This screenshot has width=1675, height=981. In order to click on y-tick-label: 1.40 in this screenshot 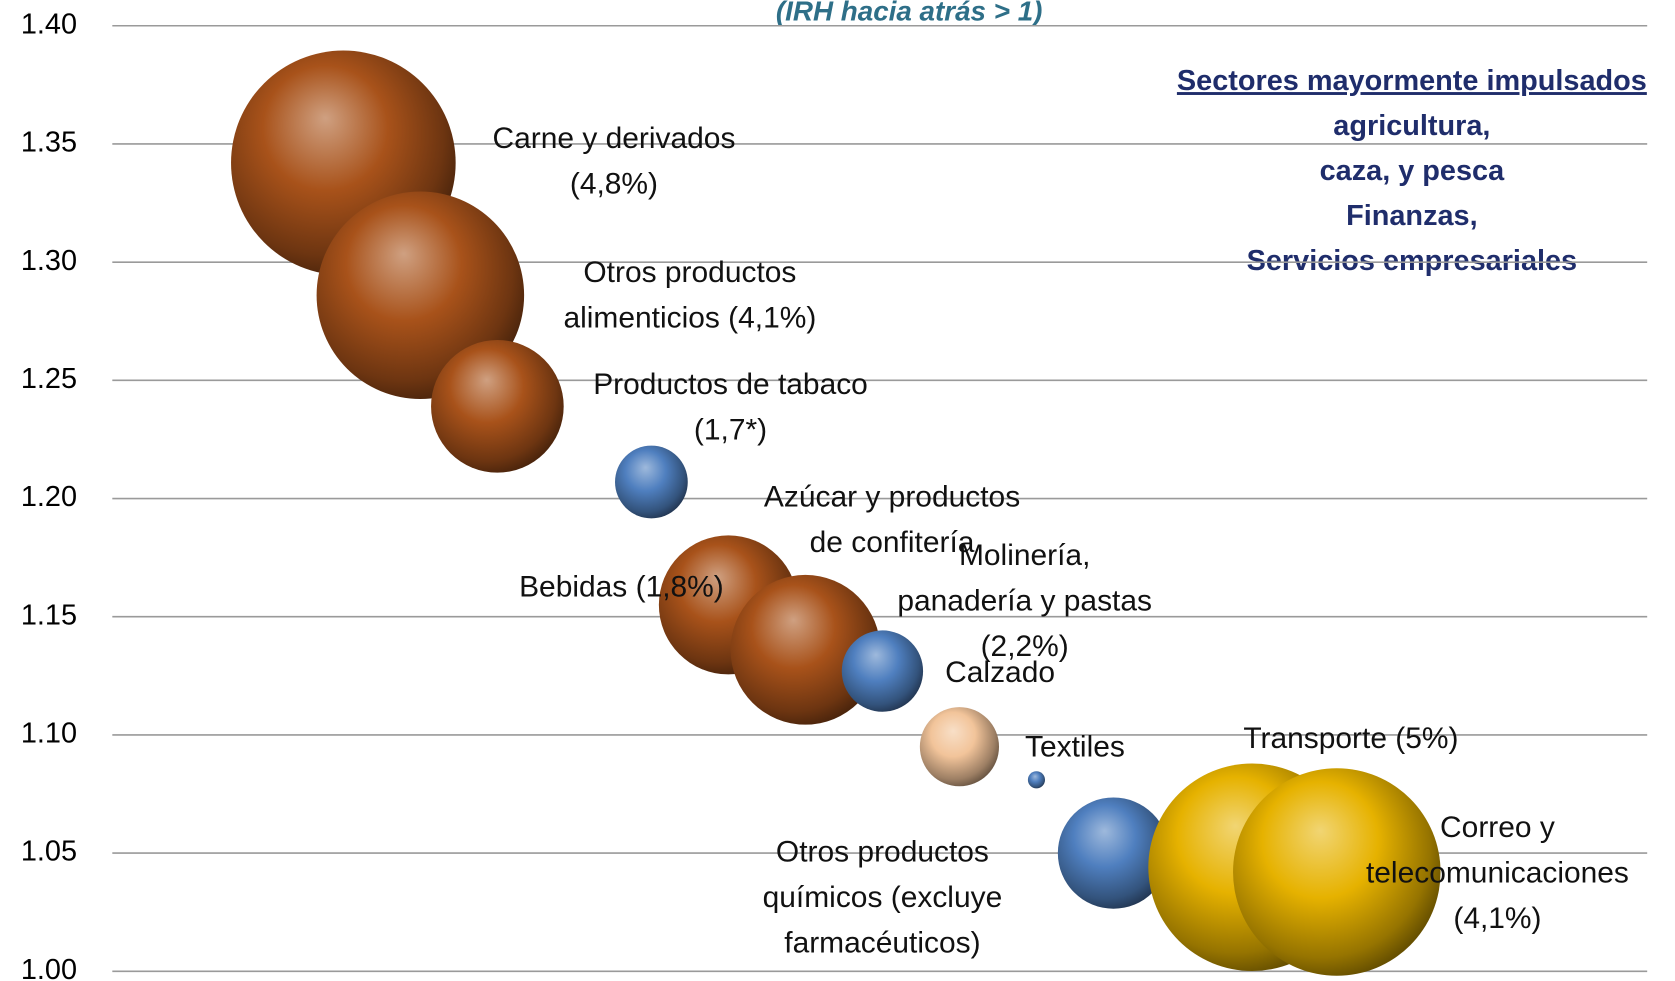, I will do `click(49, 24)`.